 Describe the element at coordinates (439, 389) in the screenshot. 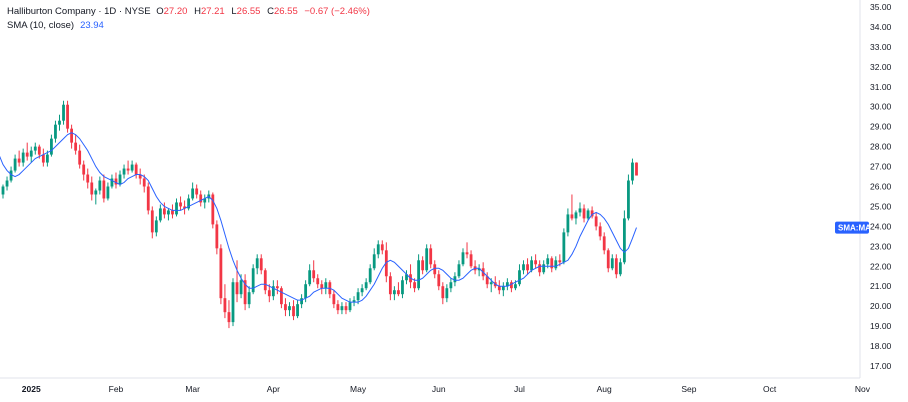

I see `time-tick-label: Jun` at that location.